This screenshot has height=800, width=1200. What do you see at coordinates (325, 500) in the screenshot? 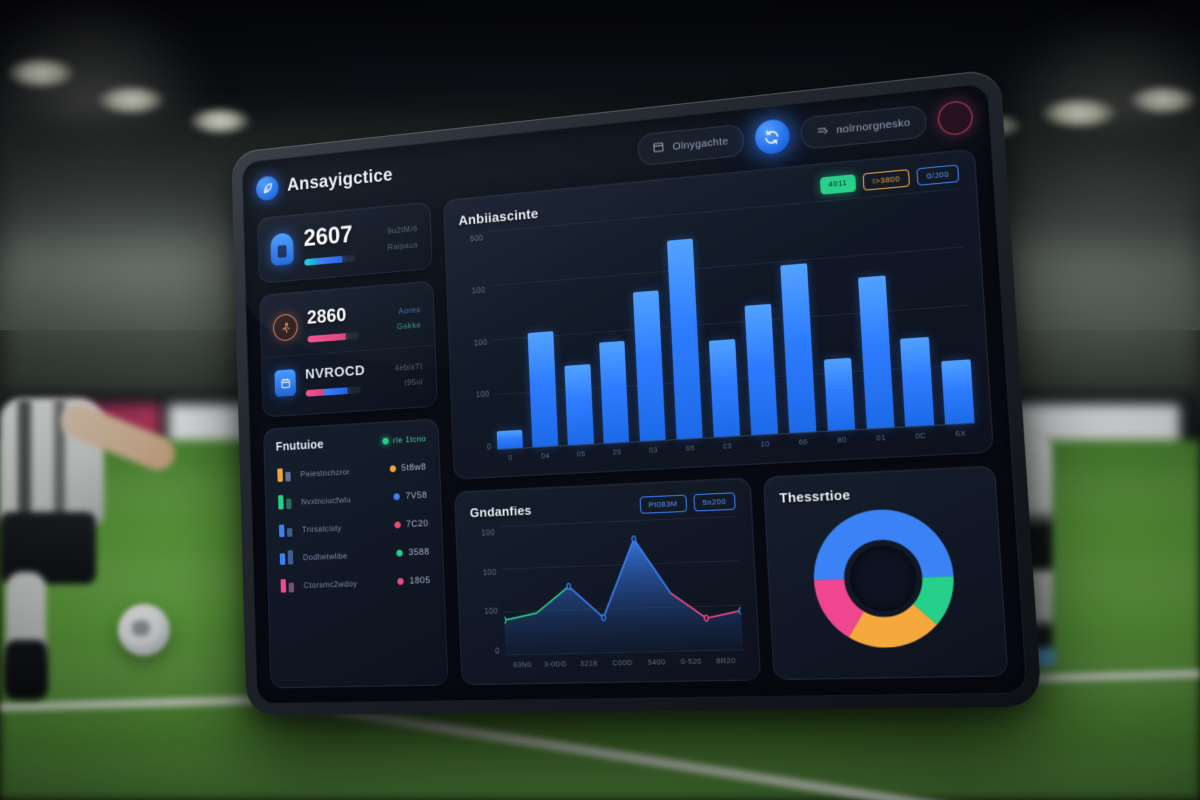
I see `list-item-label: Nvxtnciucfwlu` at bounding box center [325, 500].